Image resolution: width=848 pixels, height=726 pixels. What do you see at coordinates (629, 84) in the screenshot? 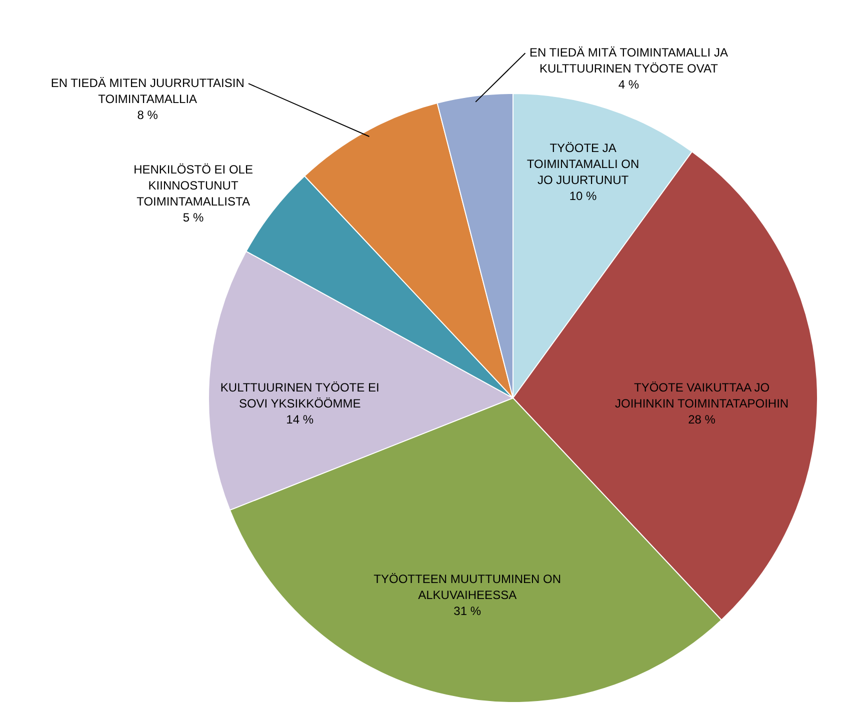
I see `data-label: 4 %` at bounding box center [629, 84].